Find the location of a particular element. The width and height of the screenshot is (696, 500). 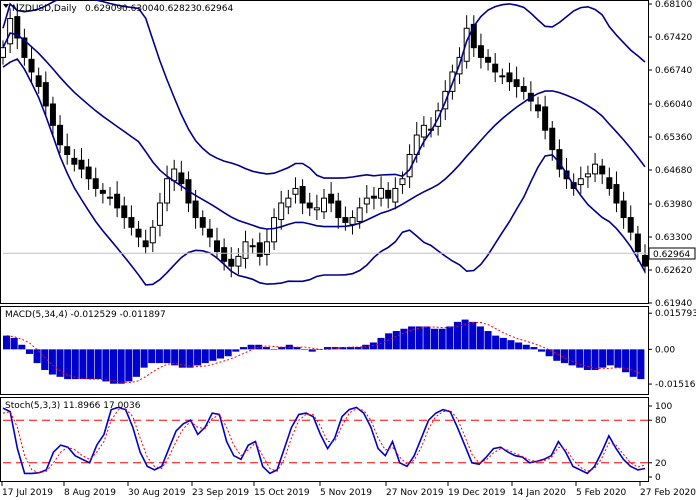

x-tick-label: 17 Jul 2019 is located at coordinates (27, 493).